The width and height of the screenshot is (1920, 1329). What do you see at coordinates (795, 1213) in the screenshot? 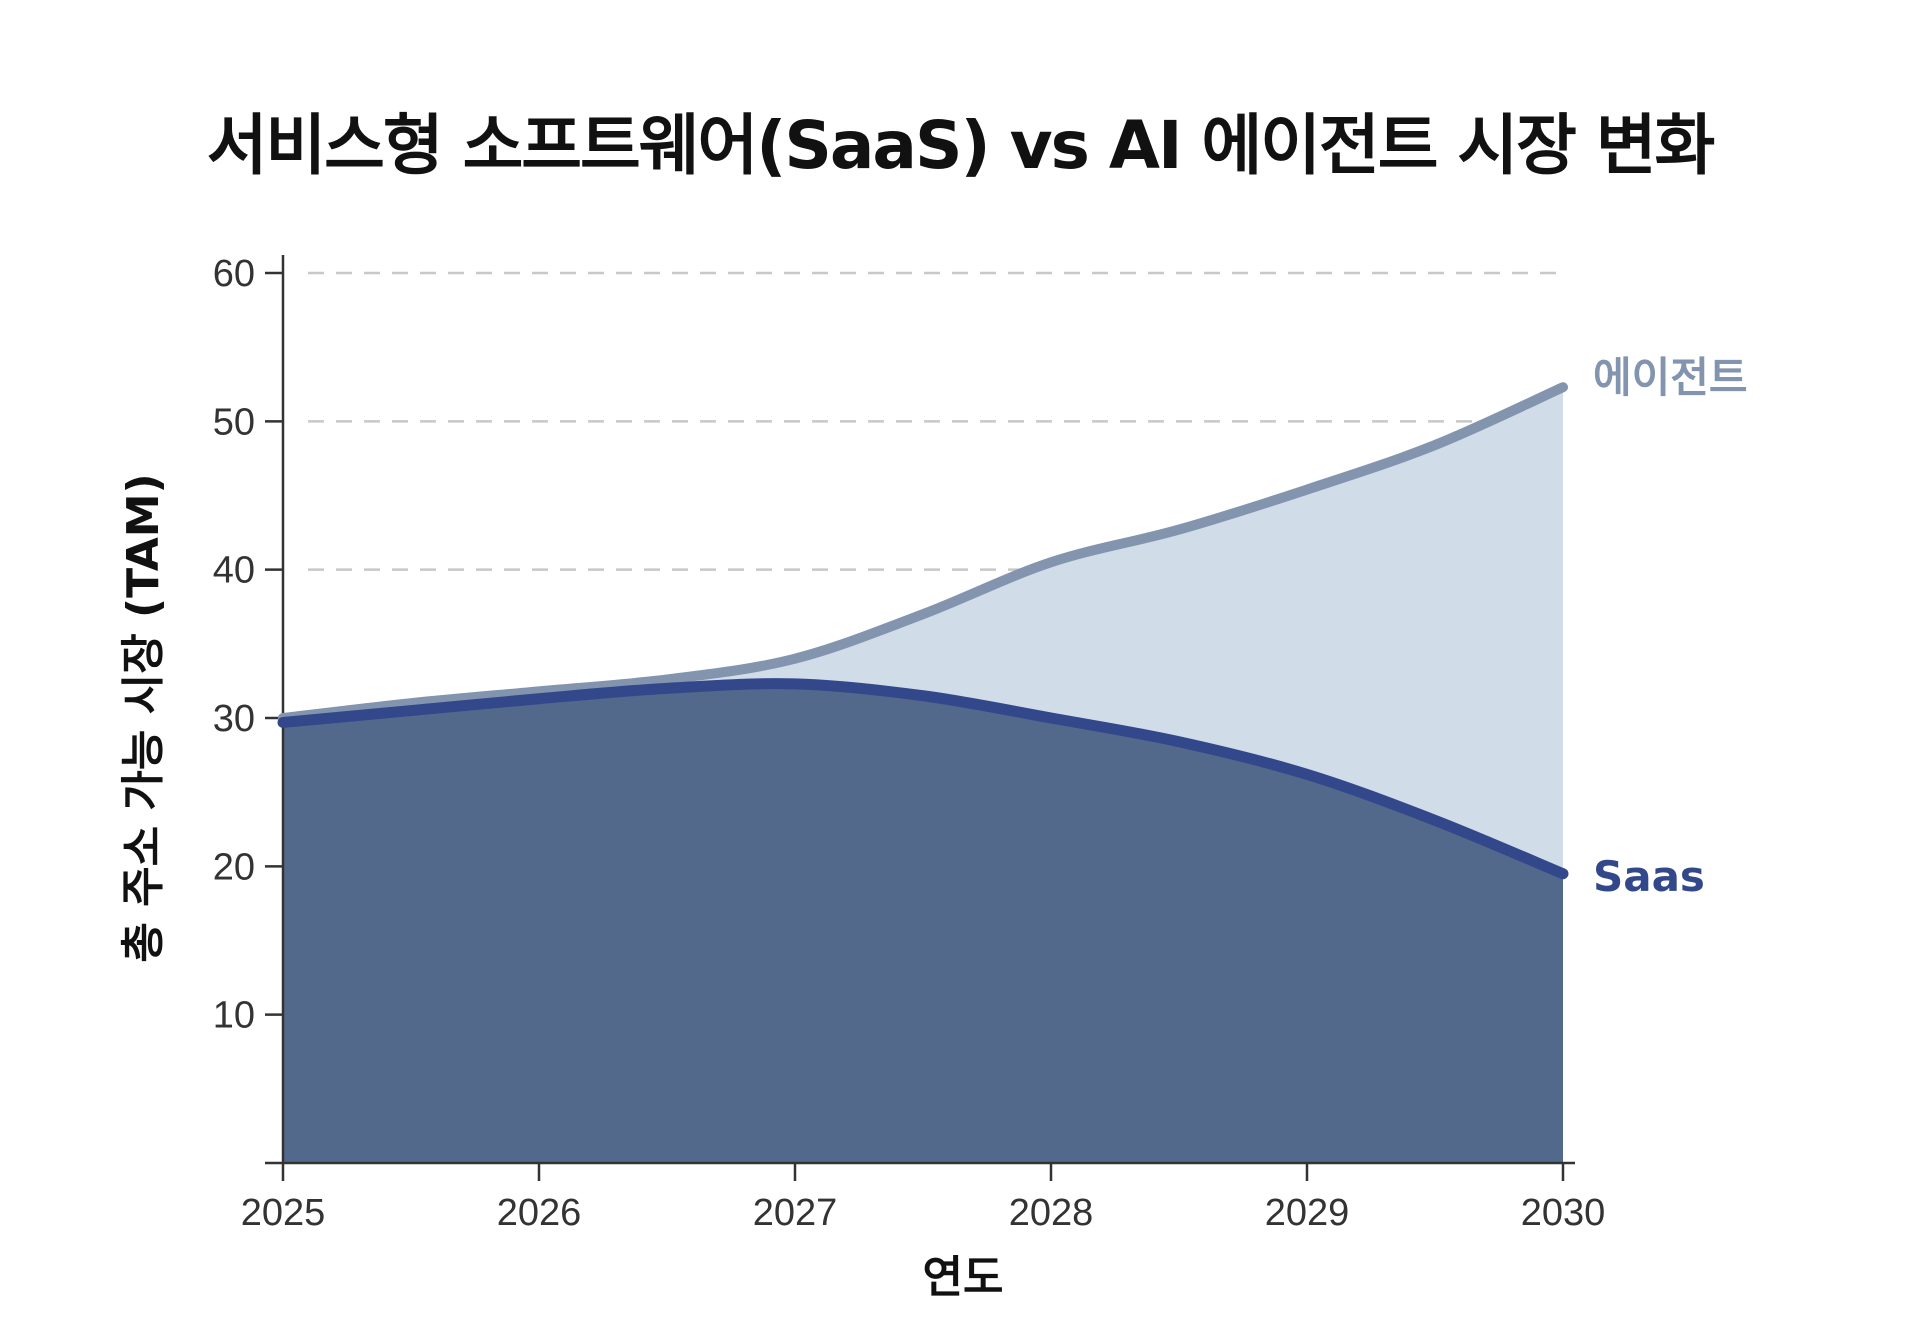
I see `x-tick-label: 2027` at bounding box center [795, 1213].